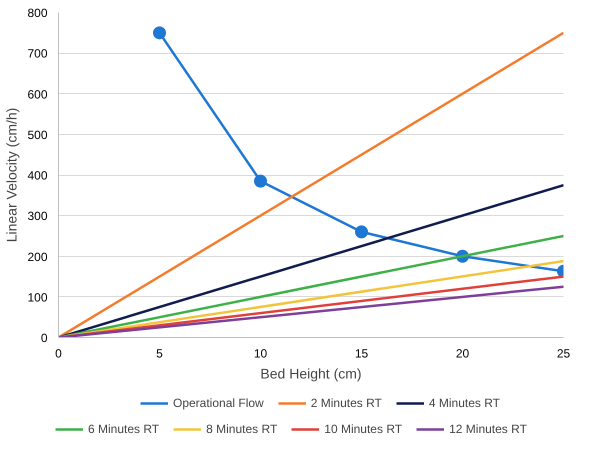 Image resolution: width=595 pixels, height=472 pixels. I want to click on x-axis-title: Bed Height (cm), so click(311, 374).